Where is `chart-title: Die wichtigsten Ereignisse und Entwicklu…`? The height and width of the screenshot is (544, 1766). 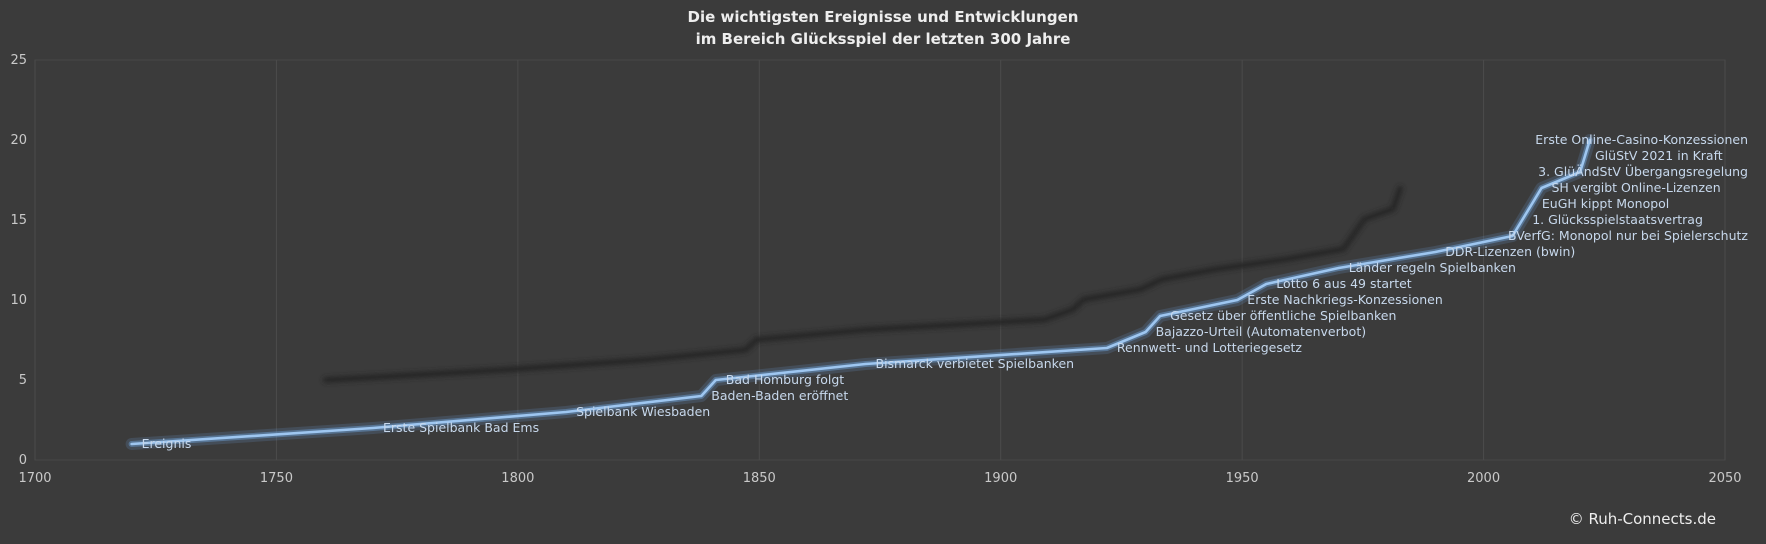
chart-title: Die wichtigsten Ereignisse und Entwicklu… is located at coordinates (883, 29).